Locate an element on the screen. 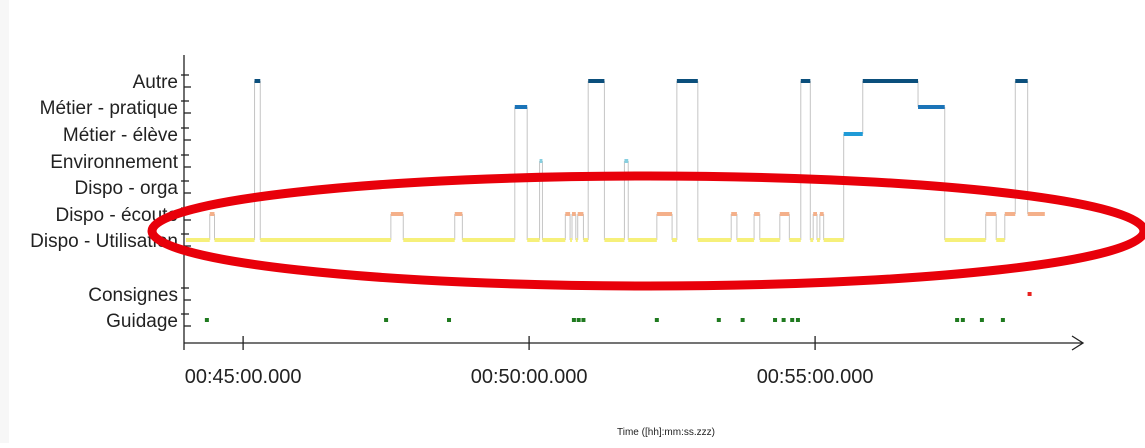 This screenshot has width=1145, height=448. x-tick-labels: 00:45:00.000 00:50:00.000 00:55:00.000 is located at coordinates (529, 362).